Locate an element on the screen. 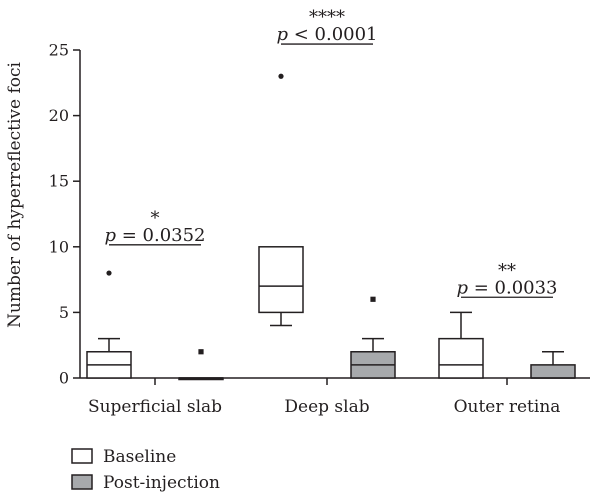 The width and height of the screenshot is (600, 498). x-category-label: Outer retina is located at coordinates (507, 407).